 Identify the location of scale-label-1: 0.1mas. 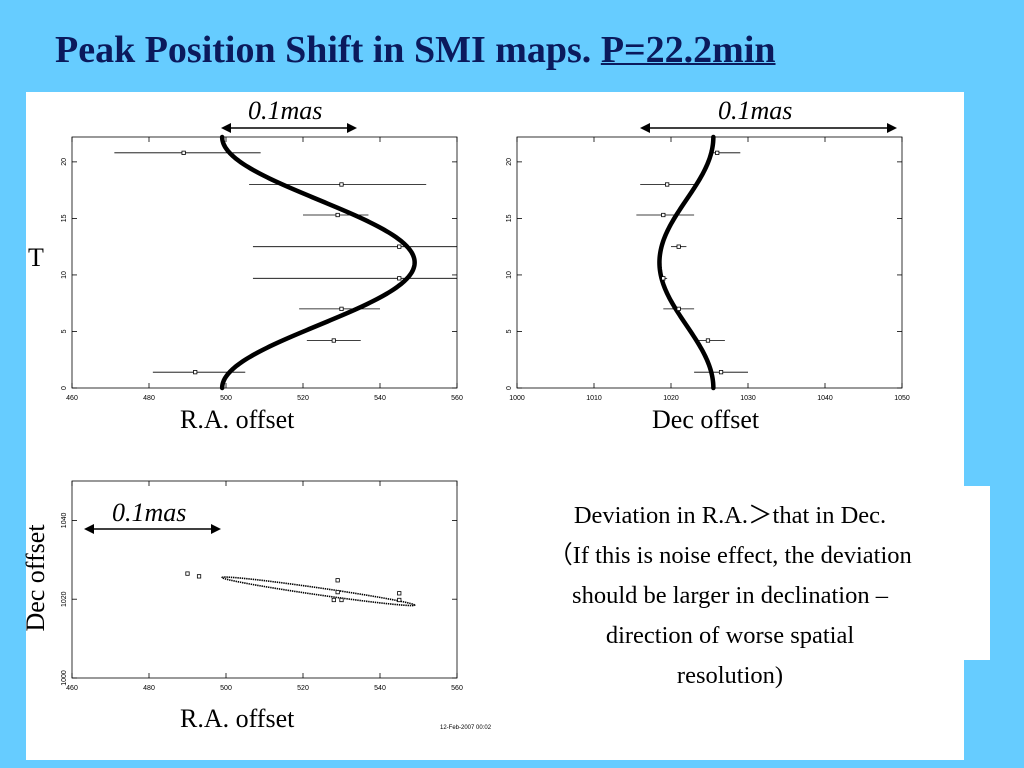
(285, 110).